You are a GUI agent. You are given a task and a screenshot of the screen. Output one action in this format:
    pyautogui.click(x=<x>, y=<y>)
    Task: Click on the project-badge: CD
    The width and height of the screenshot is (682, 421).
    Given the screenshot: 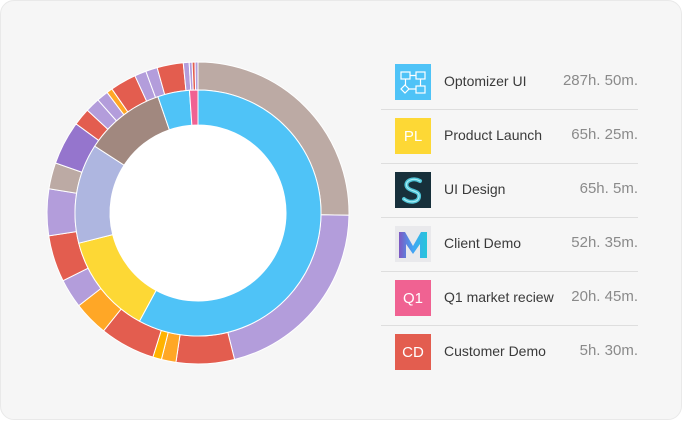 What is the action you would take?
    pyautogui.click(x=413, y=352)
    